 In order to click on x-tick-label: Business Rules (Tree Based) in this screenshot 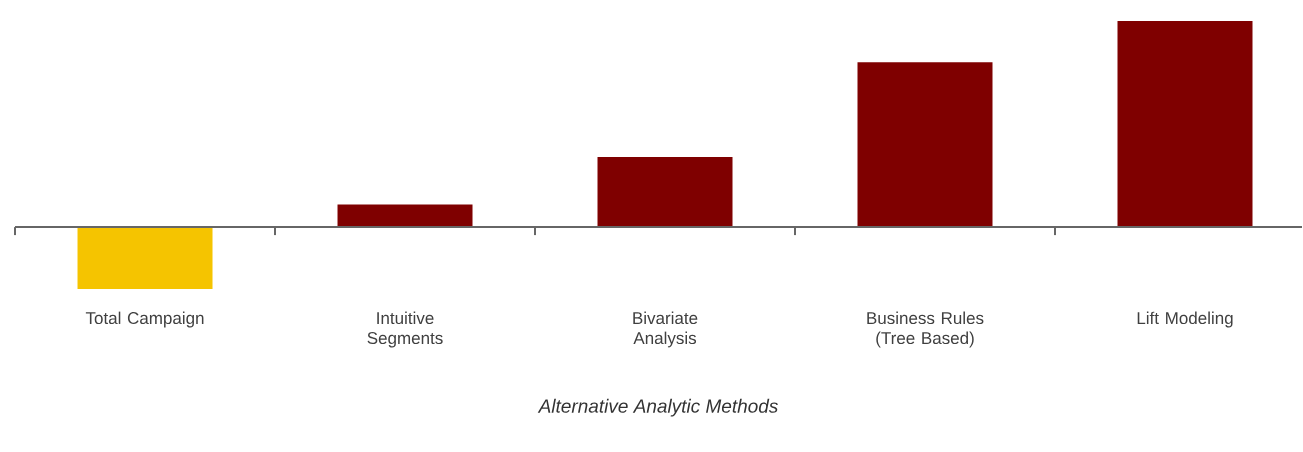, I will do `click(925, 329)`.